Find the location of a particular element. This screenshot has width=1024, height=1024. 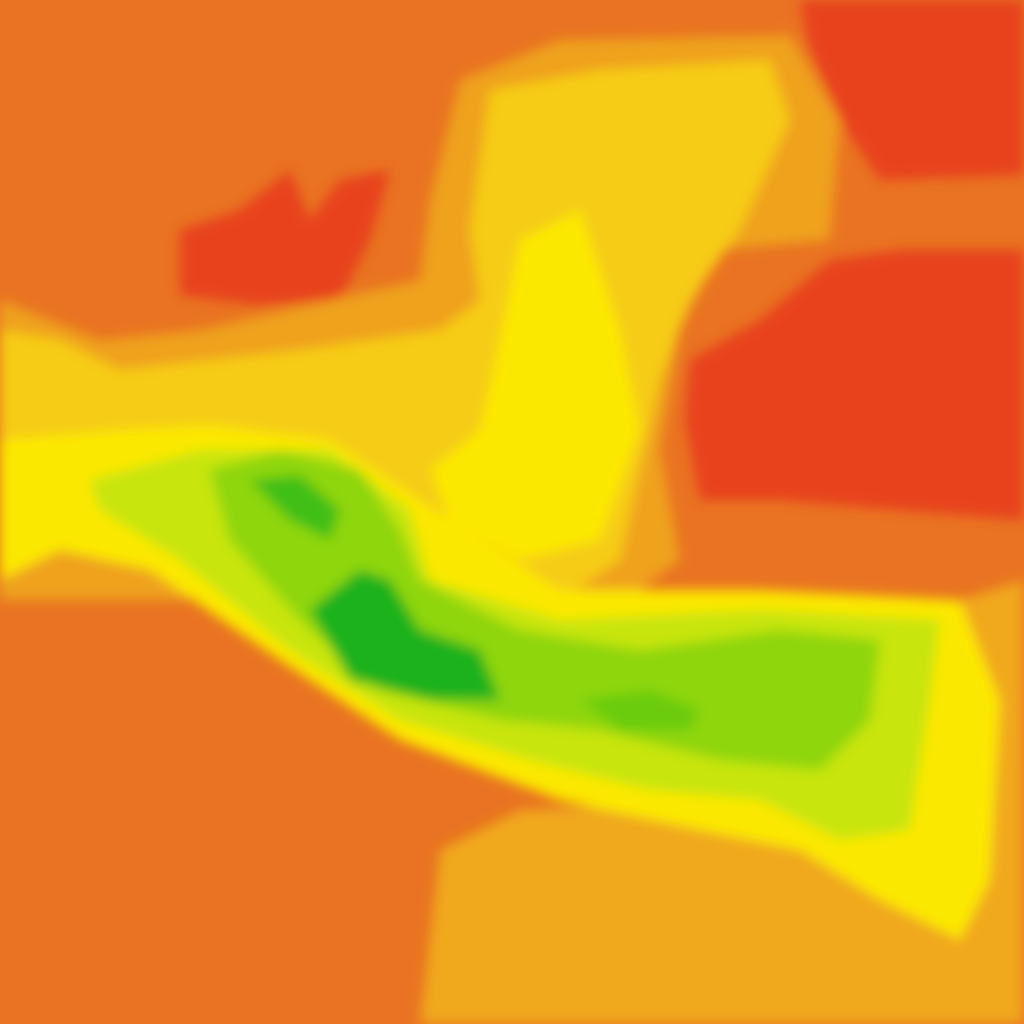

heat-zone-bright-yellow is located at coordinates (535, 385).